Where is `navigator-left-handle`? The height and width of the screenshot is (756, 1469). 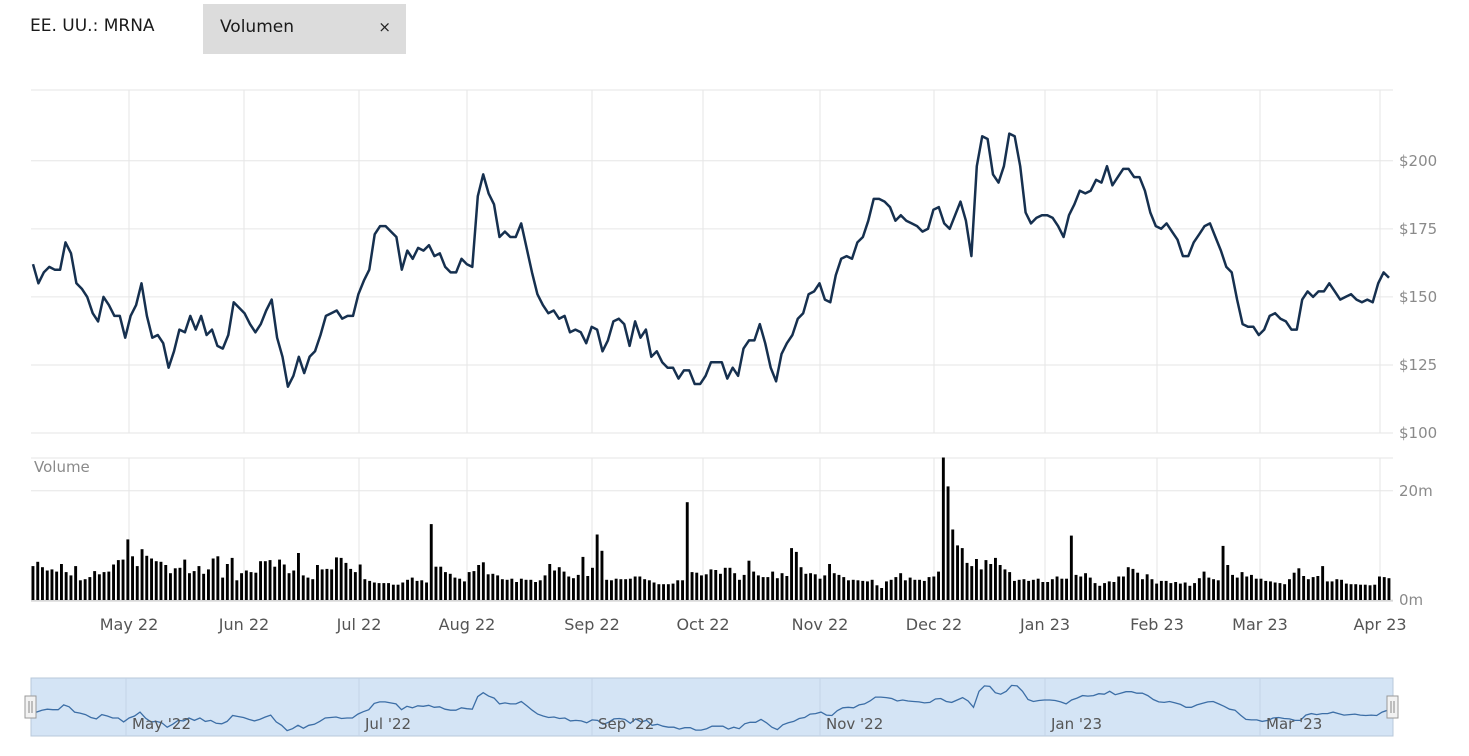 navigator-left-handle is located at coordinates (30, 707).